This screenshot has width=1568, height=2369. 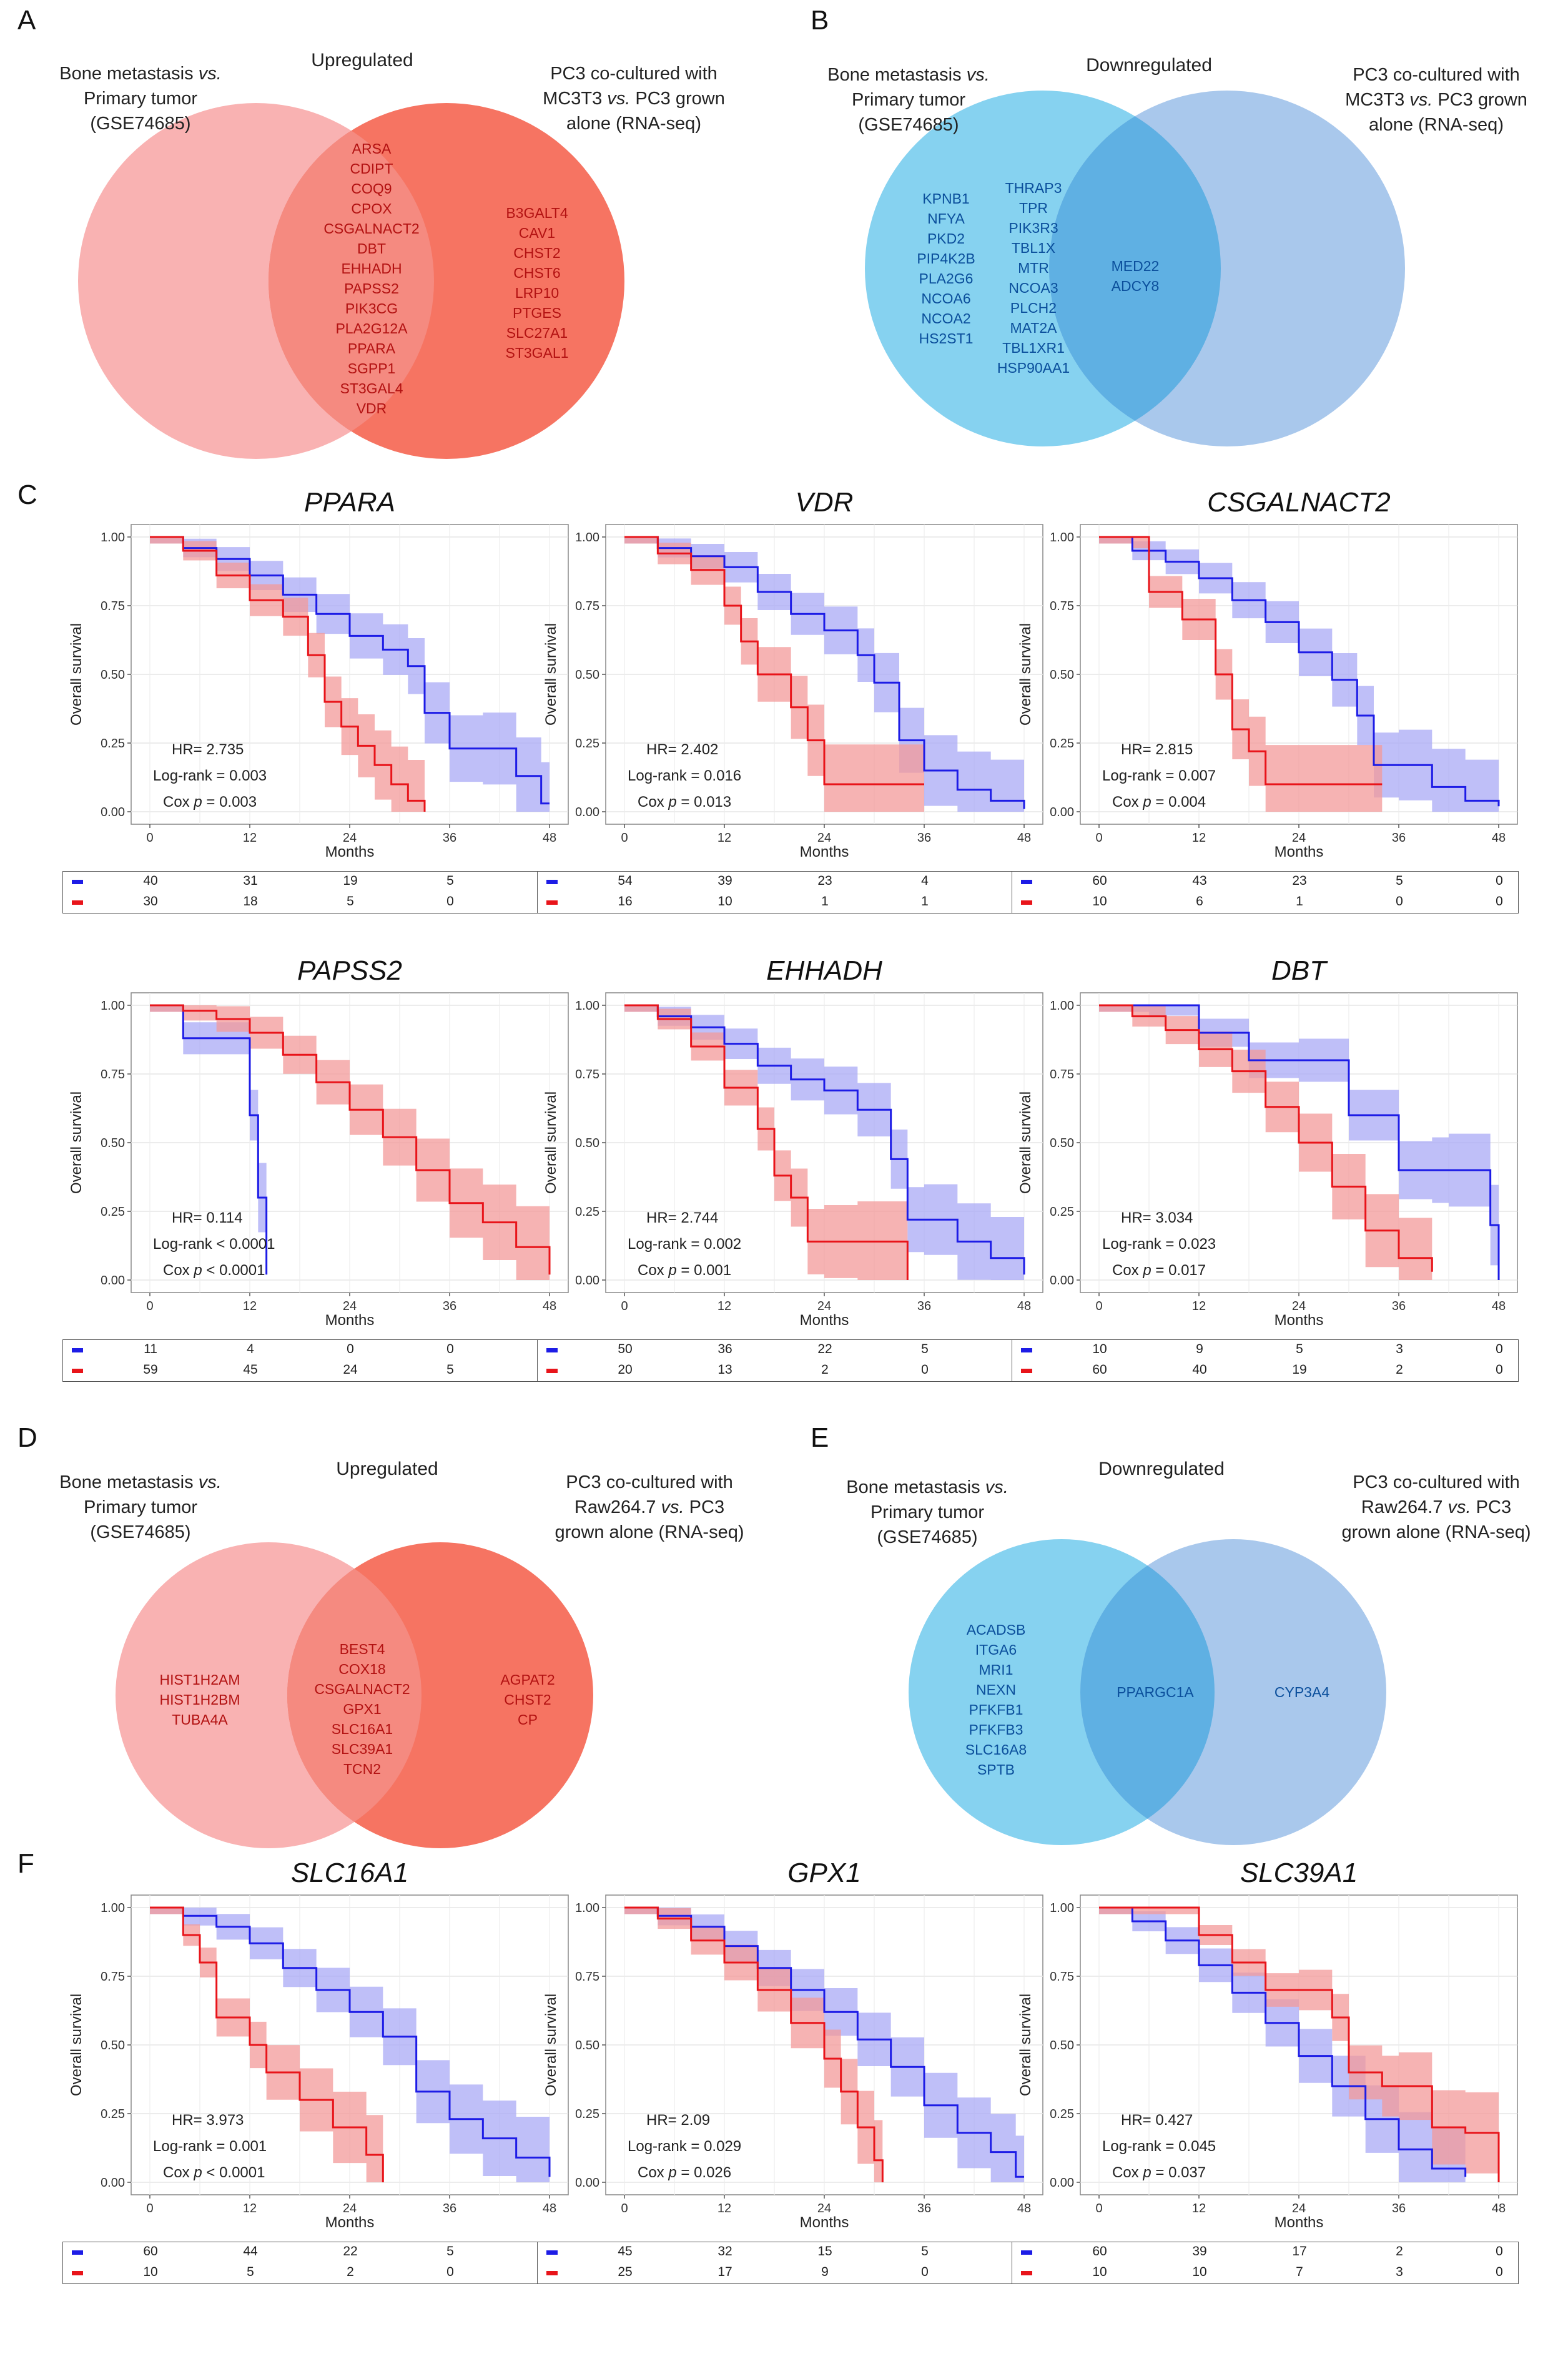 I want to click on risk-count: 3, so click(x=1400, y=1349).